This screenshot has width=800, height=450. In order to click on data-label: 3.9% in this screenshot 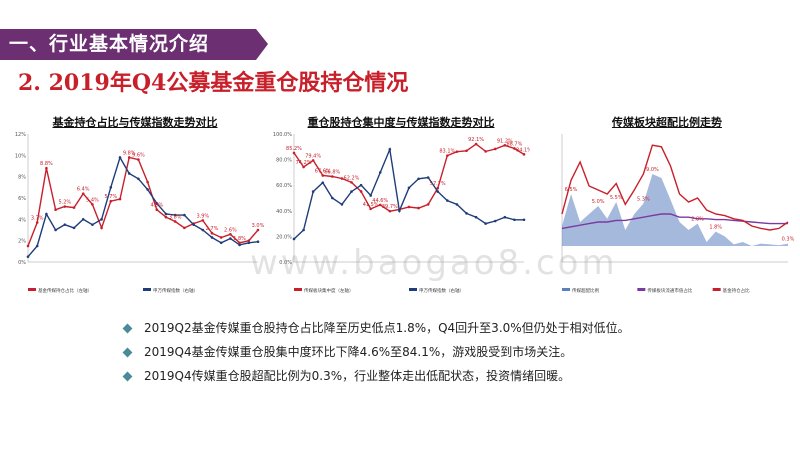, I will do `click(202, 216)`.